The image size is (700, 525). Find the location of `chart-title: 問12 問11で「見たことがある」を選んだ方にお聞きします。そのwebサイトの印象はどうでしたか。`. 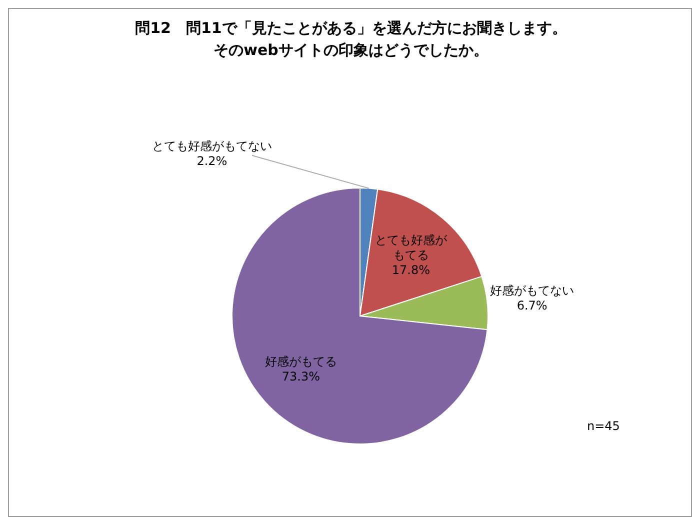

chart-title: 問12 問11で「見たことがある」を選んだ方にお聞きします。そのwebサイトの印象はどうでしたか。 is located at coordinates (351, 39).